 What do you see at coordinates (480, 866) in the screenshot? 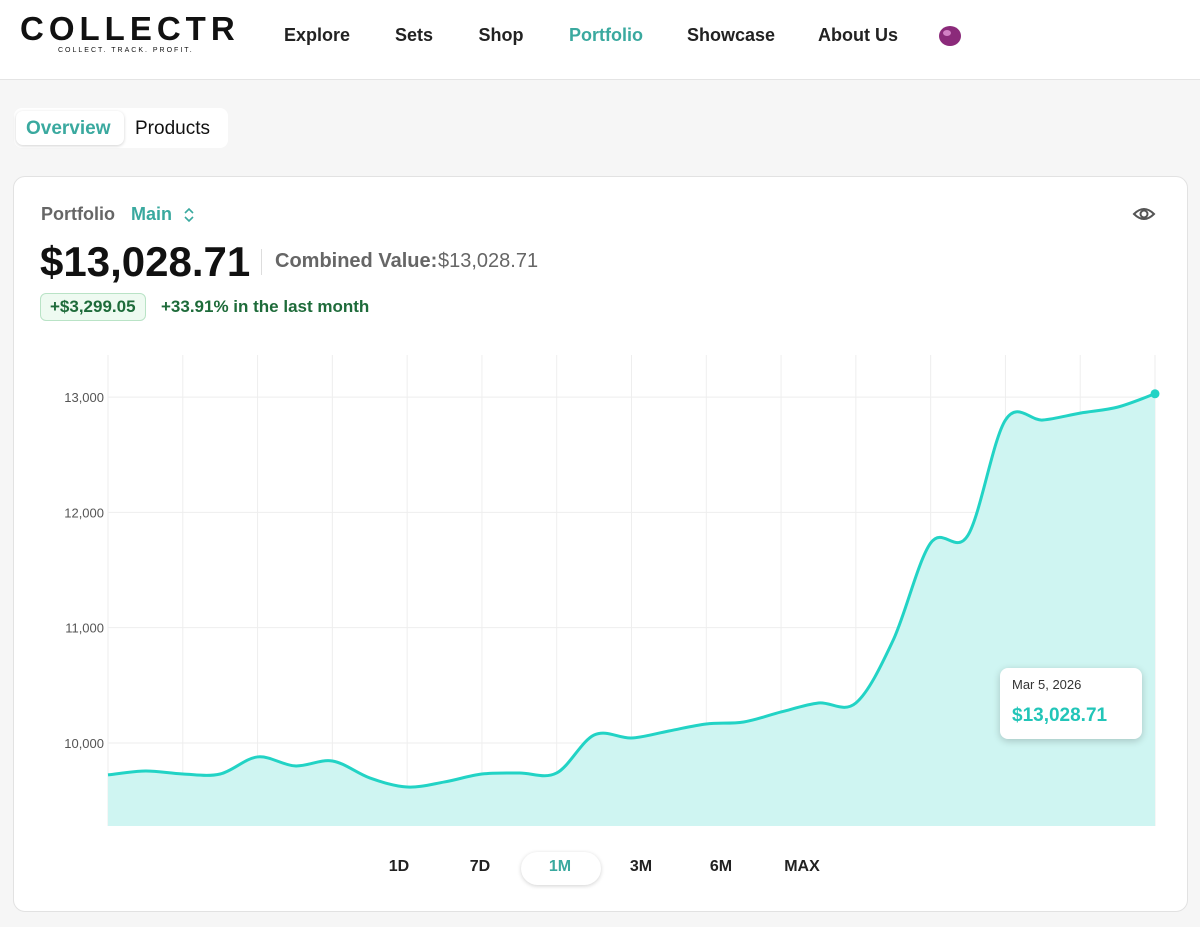
I see `range-button: 7D` at bounding box center [480, 866].